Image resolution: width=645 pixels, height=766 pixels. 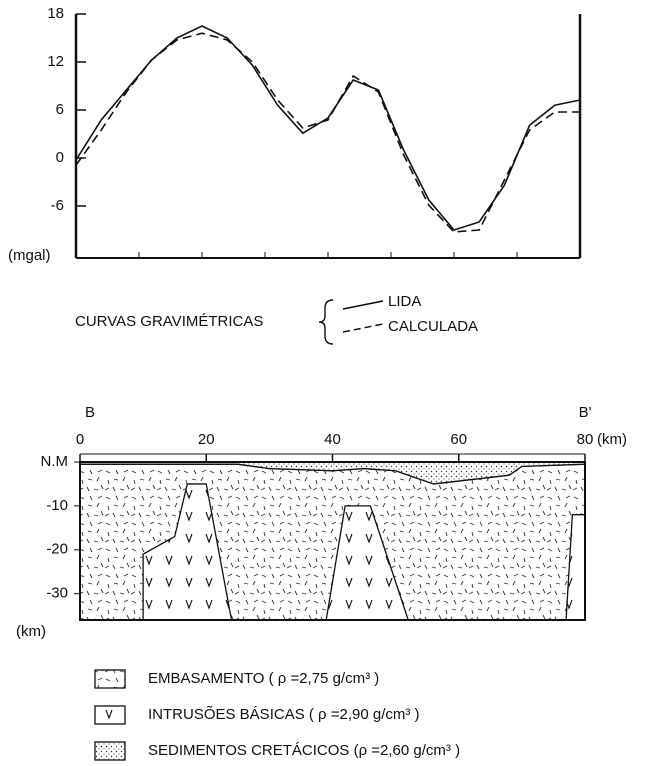 What do you see at coordinates (60, 157) in the screenshot?
I see `y-tick-label: 0` at bounding box center [60, 157].